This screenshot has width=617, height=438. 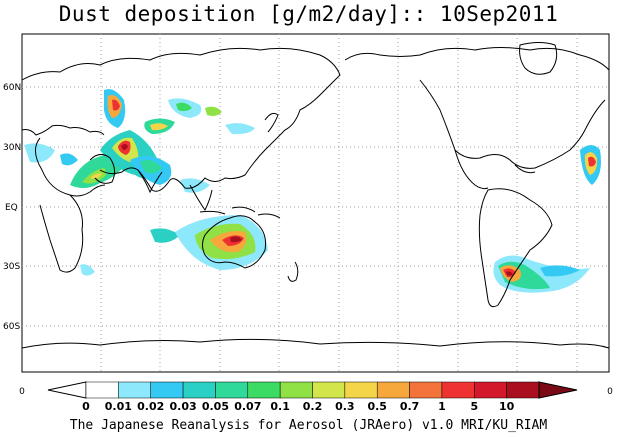 What do you see at coordinates (86, 406) in the screenshot?
I see `colorbar-label: 0` at bounding box center [86, 406].